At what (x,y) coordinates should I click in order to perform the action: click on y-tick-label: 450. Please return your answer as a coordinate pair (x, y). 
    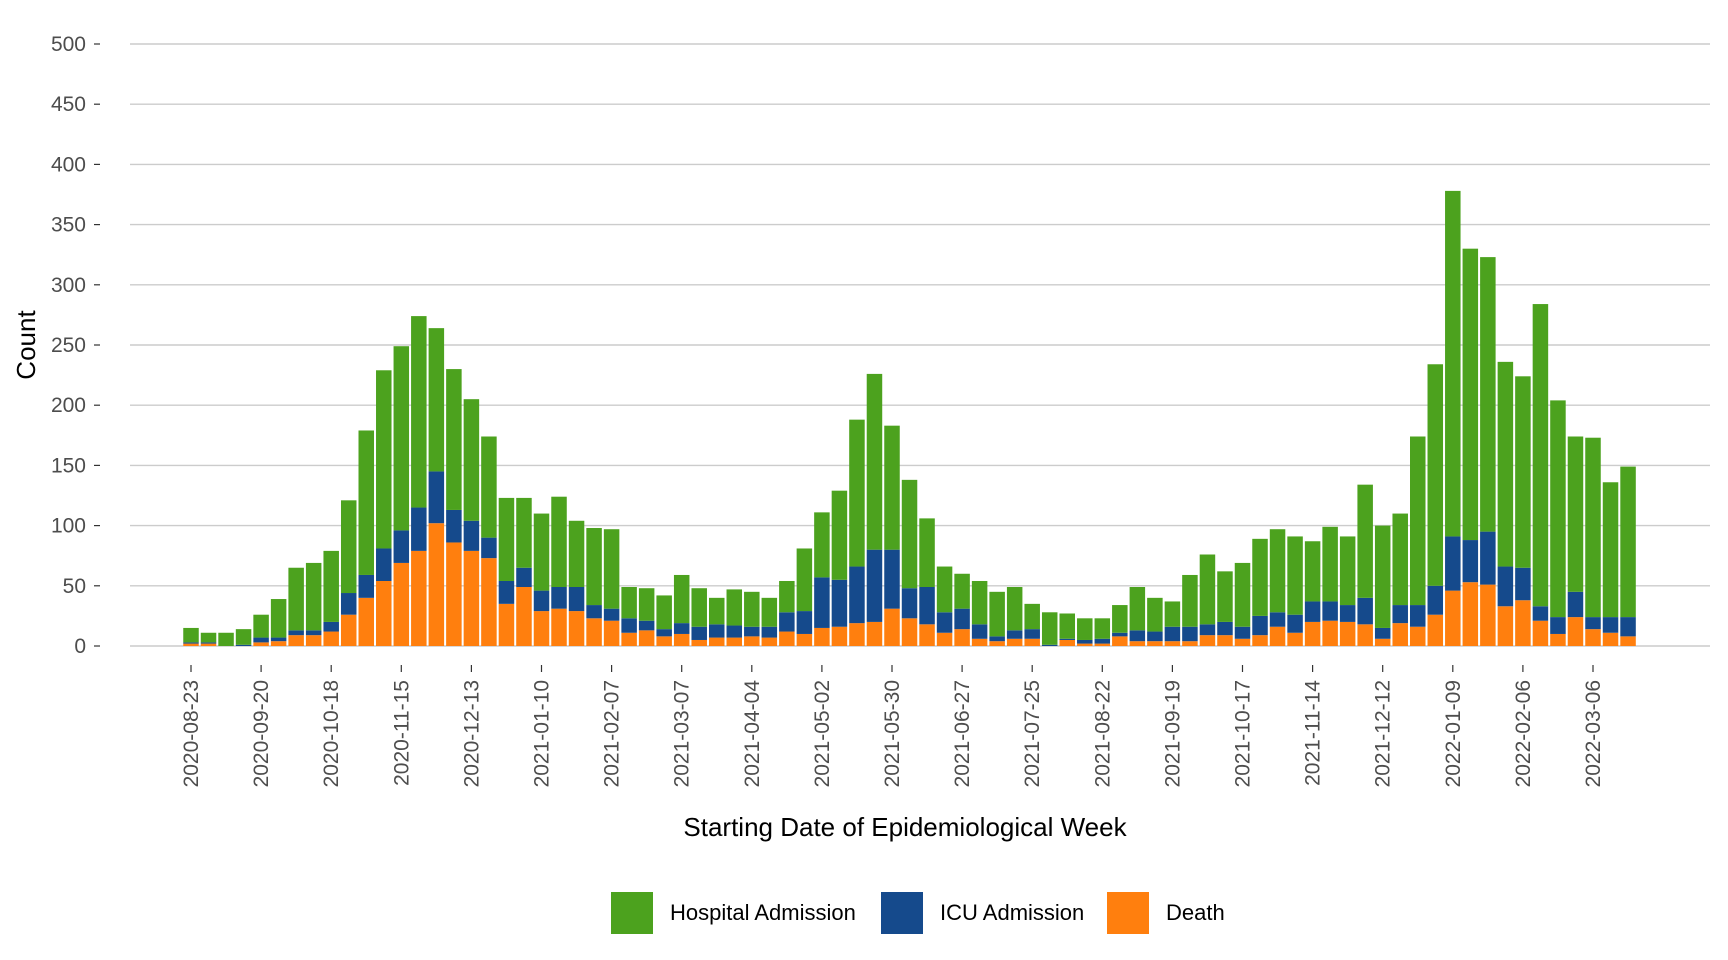
    Looking at the image, I should click on (68, 104).